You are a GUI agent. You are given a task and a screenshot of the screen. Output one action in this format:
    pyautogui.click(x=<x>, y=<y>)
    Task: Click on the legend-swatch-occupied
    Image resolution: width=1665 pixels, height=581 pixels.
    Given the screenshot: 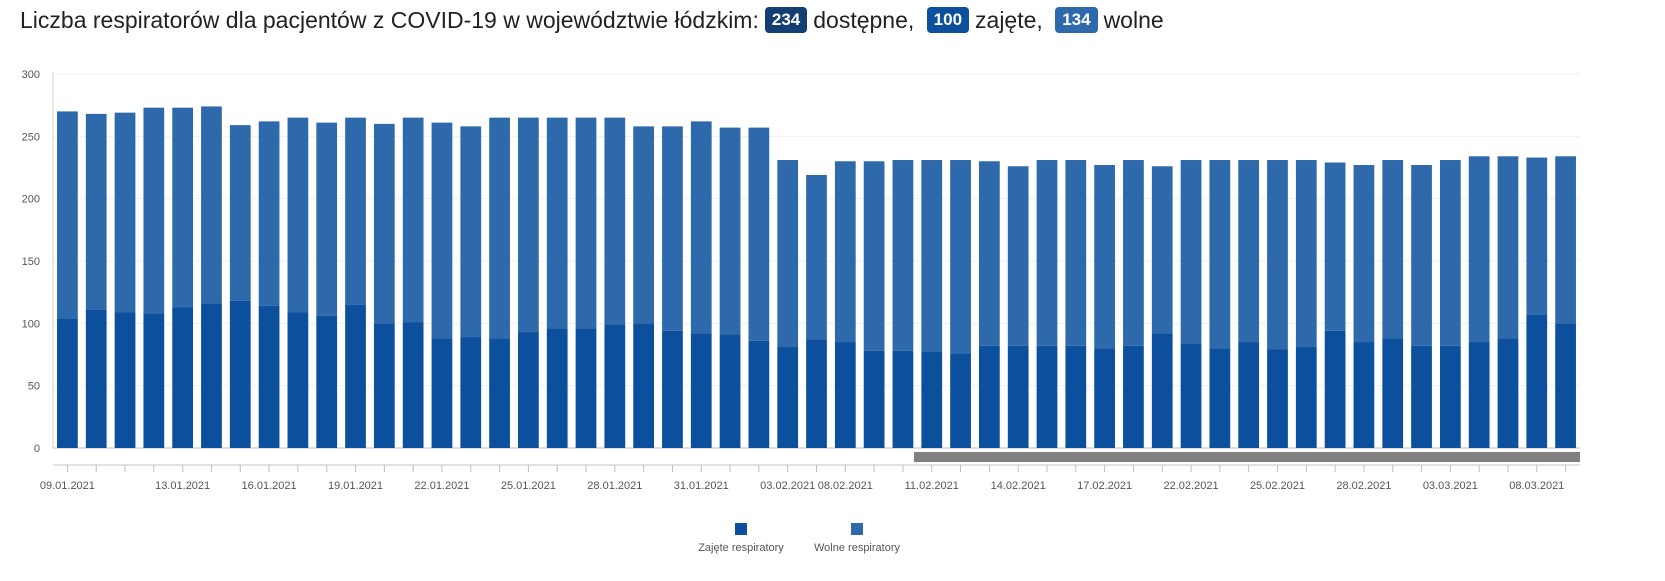 What is the action you would take?
    pyautogui.click(x=741, y=529)
    